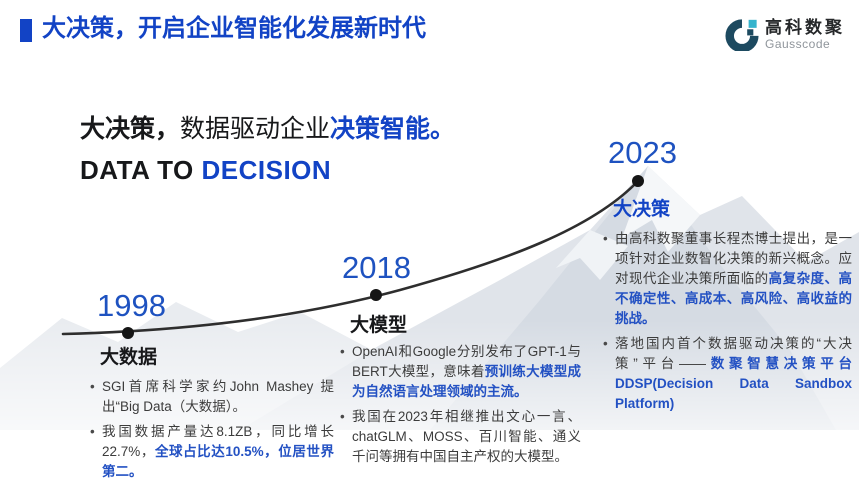  I want to click on text-run: 数据驱动企业, so click(255, 129).